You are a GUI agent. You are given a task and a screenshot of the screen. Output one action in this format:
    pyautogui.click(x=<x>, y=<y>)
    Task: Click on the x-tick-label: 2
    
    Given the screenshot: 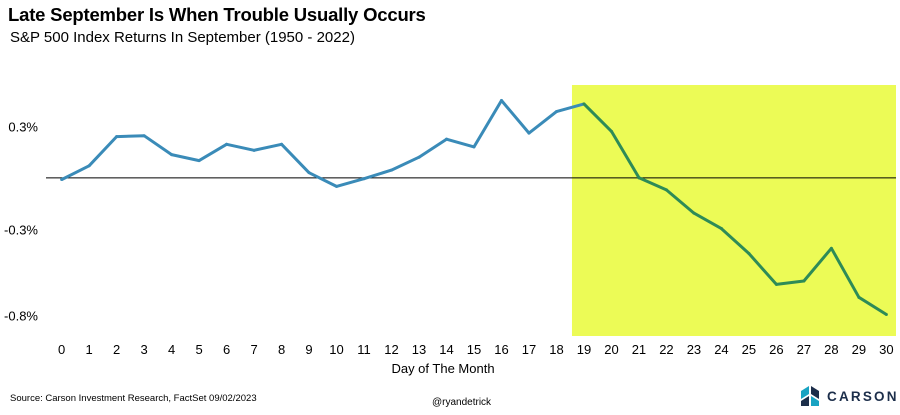 What is the action you would take?
    pyautogui.click(x=116, y=349)
    